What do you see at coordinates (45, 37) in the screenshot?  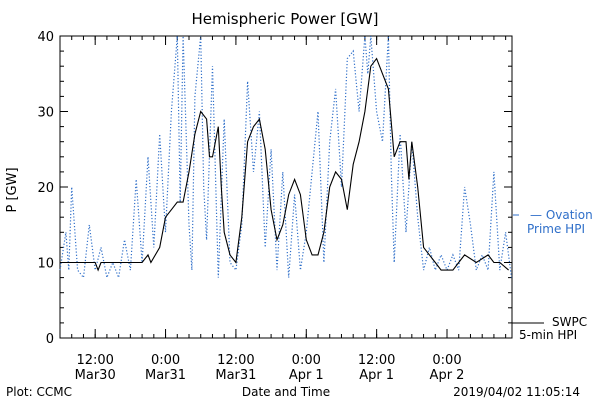 I see `y-tick-label: 40` at bounding box center [45, 37].